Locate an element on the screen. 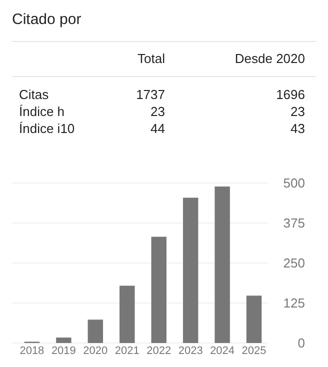 This screenshot has width=328, height=367. x-tick-label: 2021 is located at coordinates (127, 351).